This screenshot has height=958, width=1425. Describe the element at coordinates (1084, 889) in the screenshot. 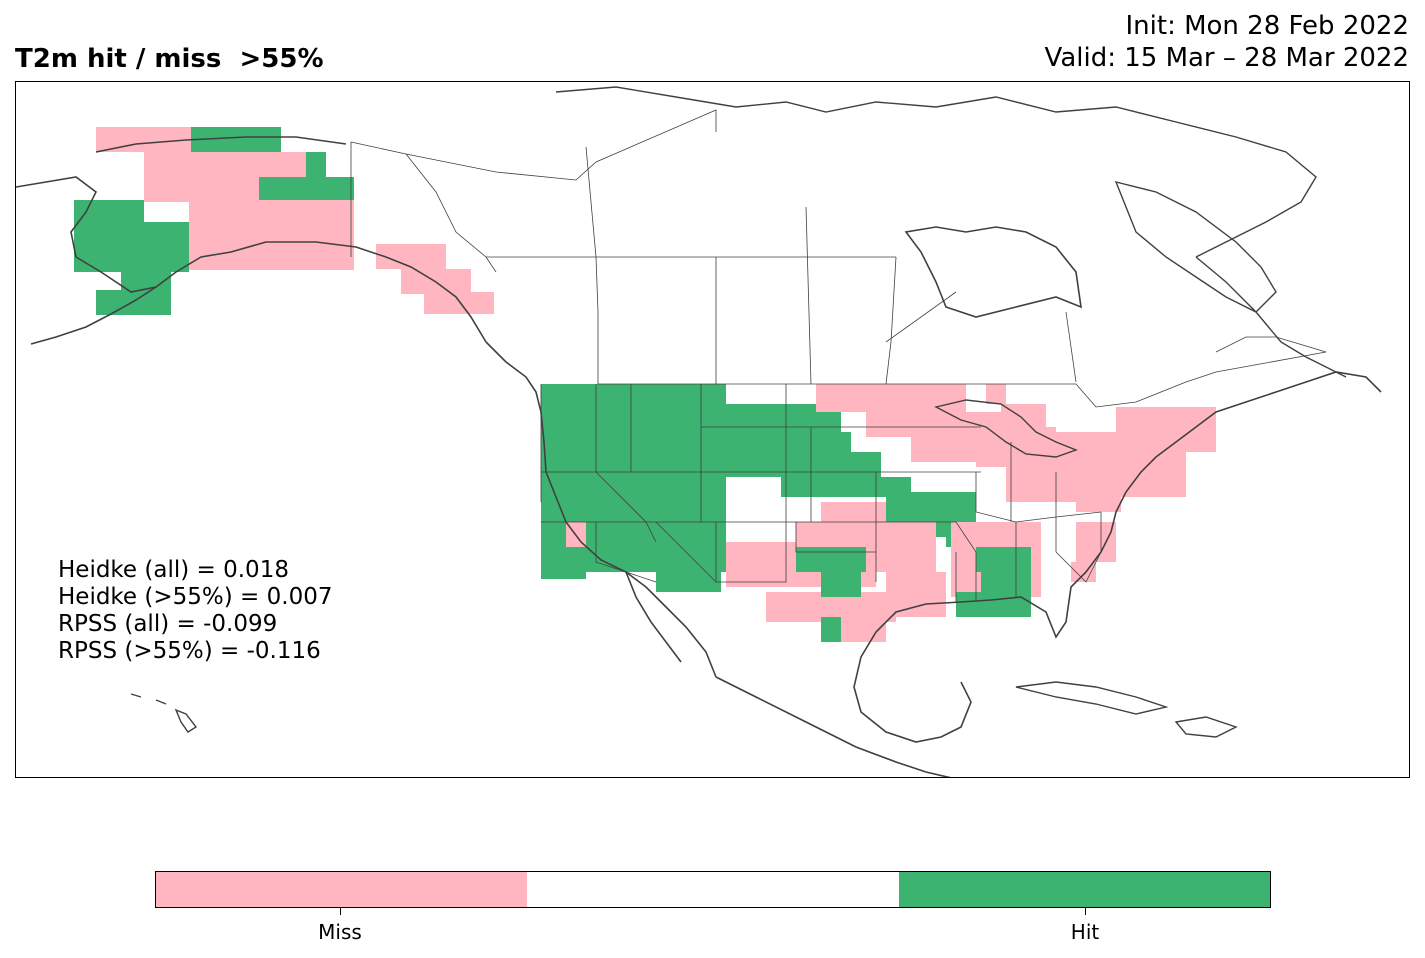

I see `colorbar-hit-segment` at that location.